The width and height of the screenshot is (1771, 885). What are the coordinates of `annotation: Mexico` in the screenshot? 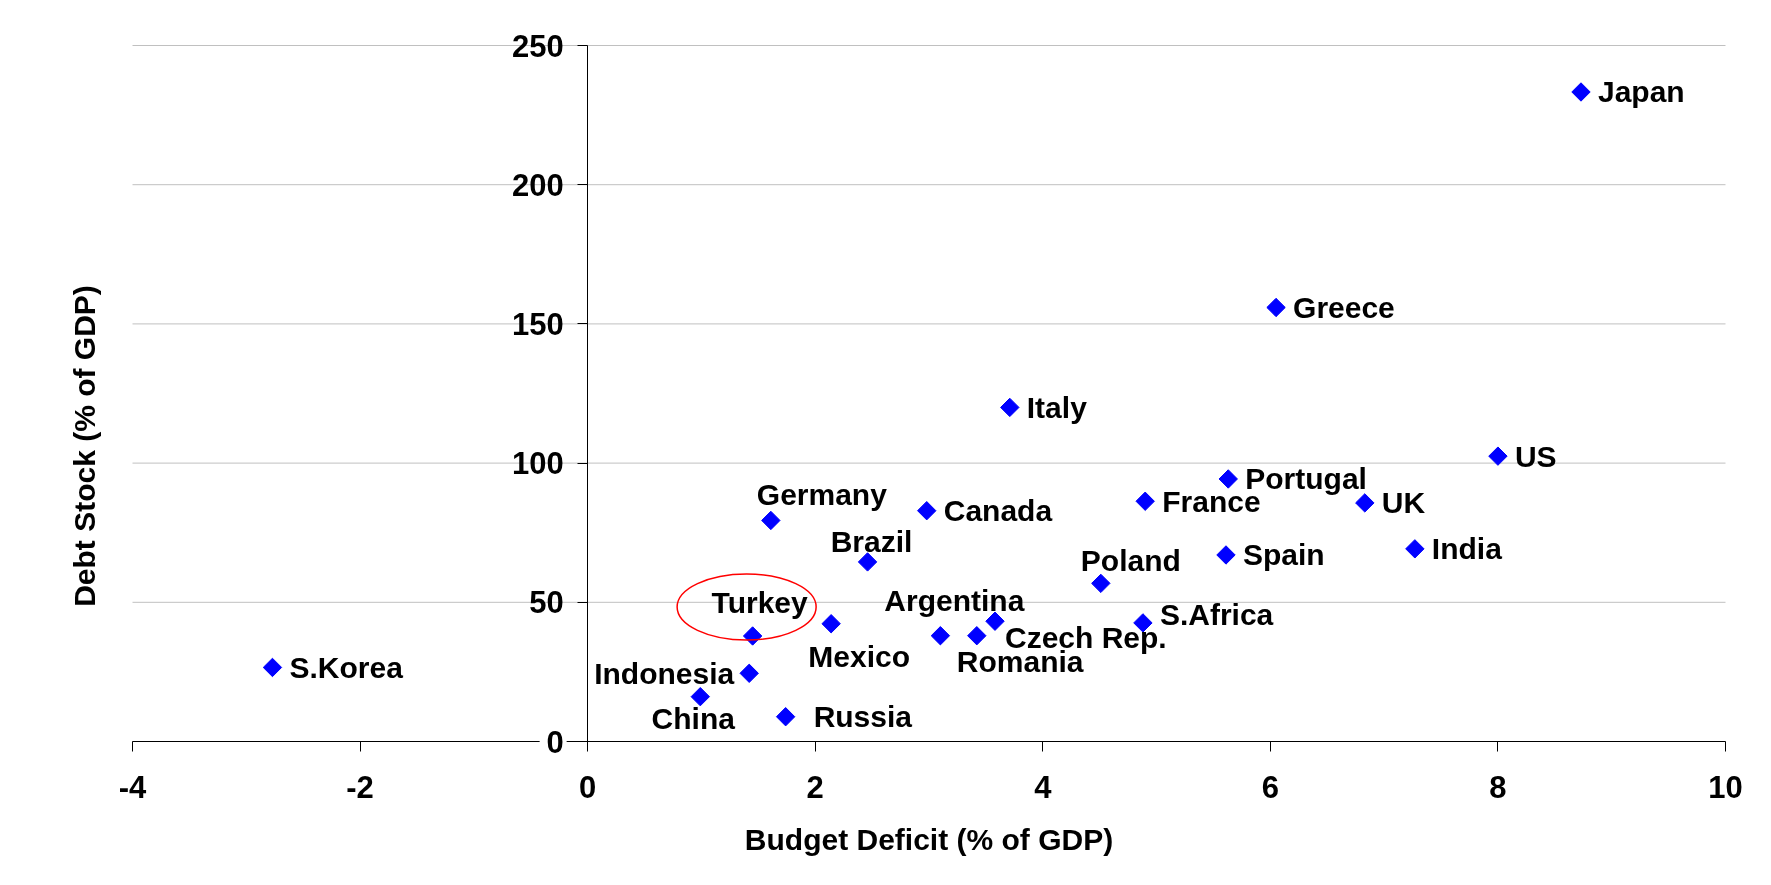 It's located at (859, 657).